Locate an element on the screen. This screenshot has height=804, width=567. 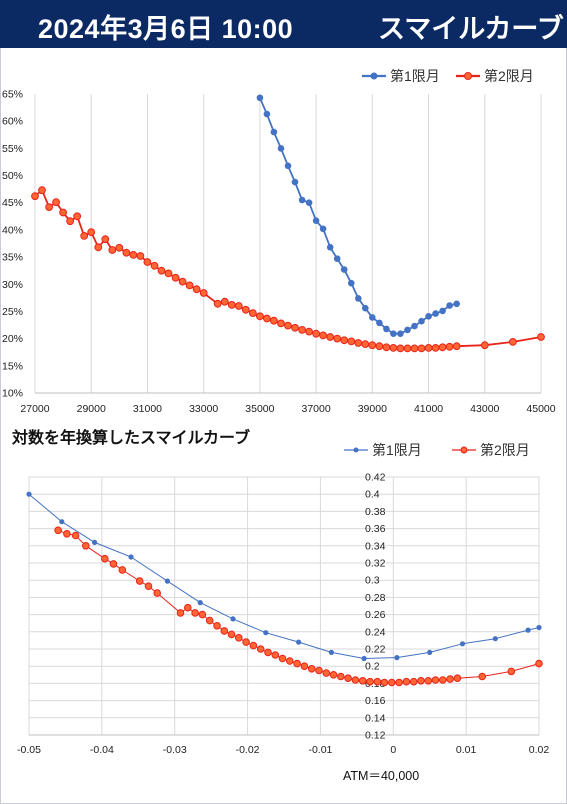
x-tick-label: 39000 is located at coordinates (372, 409).